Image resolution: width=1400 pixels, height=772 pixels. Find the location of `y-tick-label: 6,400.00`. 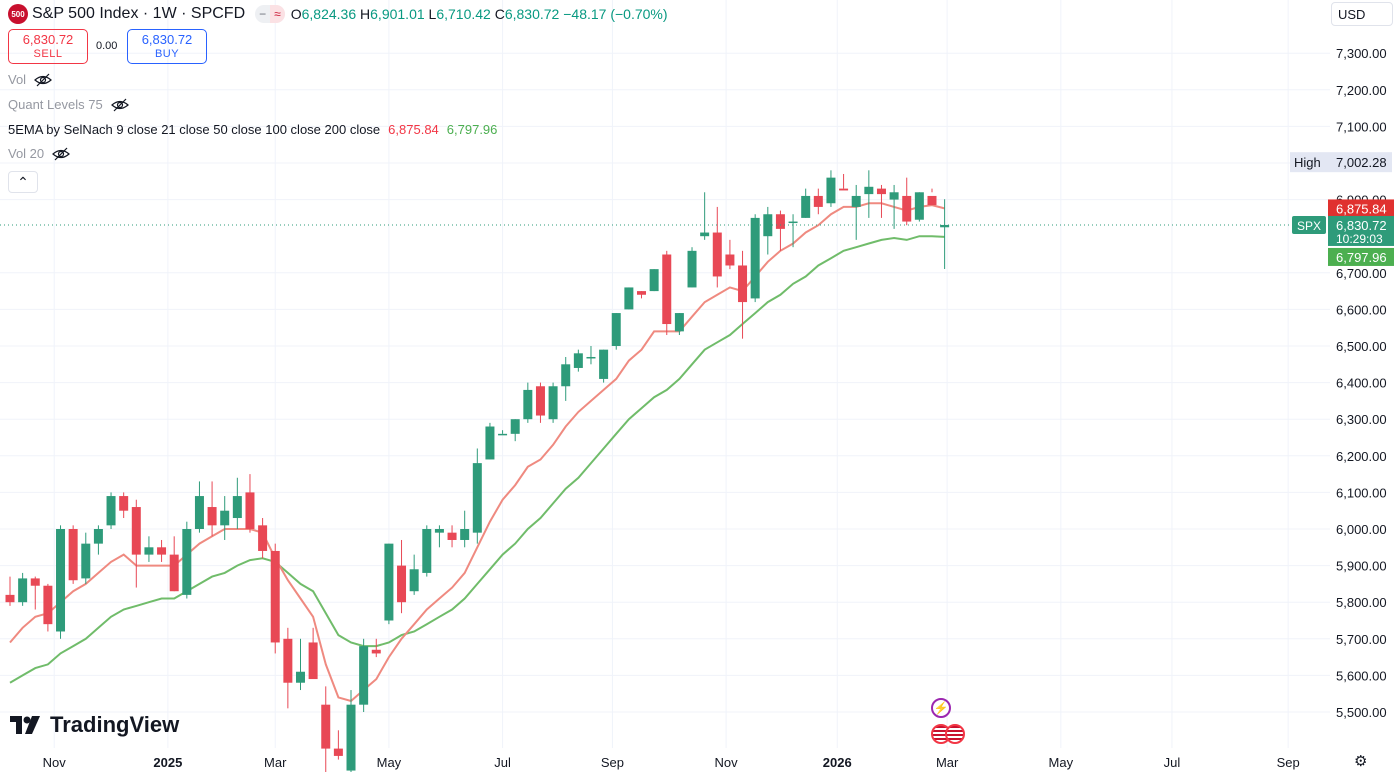

y-tick-label: 6,400.00 is located at coordinates (1361, 383).